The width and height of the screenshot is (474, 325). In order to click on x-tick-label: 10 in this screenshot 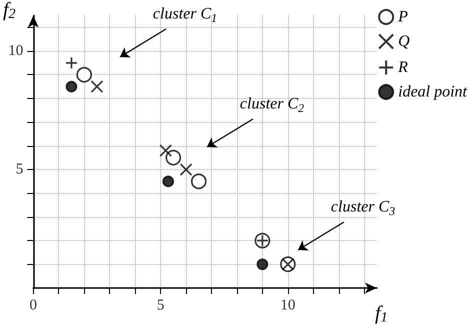, I will do `click(288, 306)`.